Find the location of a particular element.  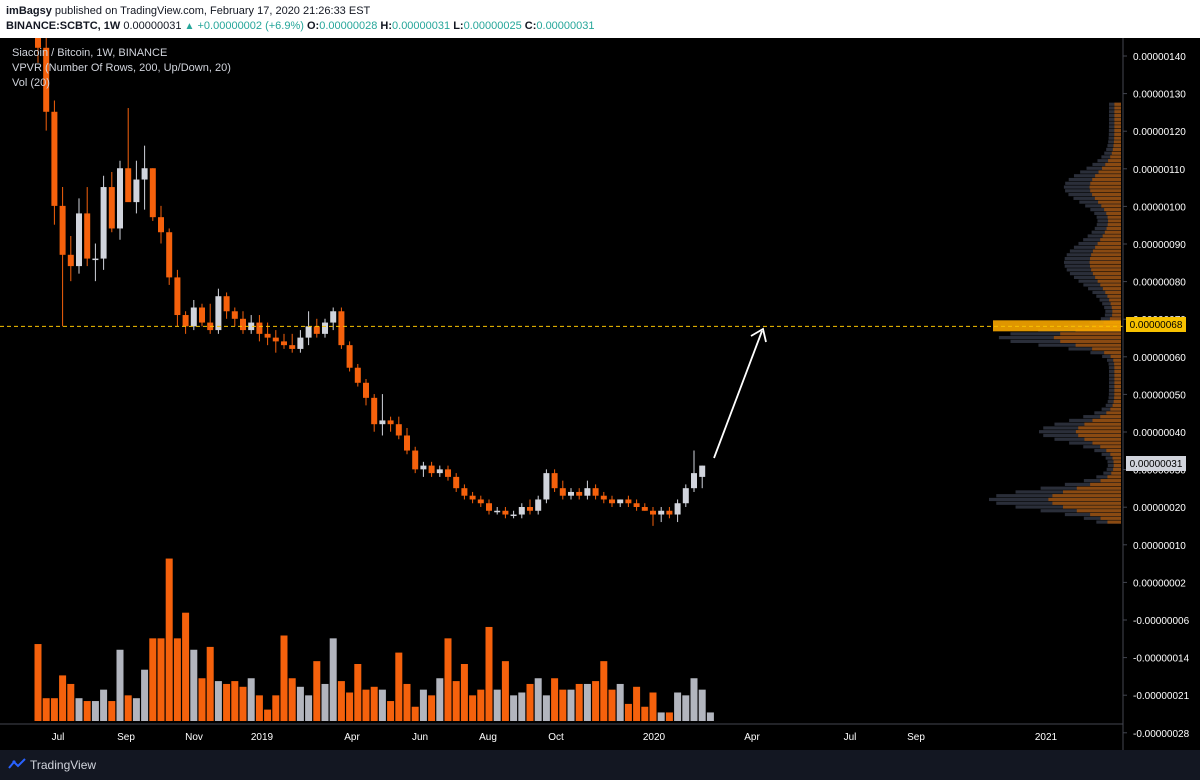

legend-vol: Vol (20) is located at coordinates (31, 83).